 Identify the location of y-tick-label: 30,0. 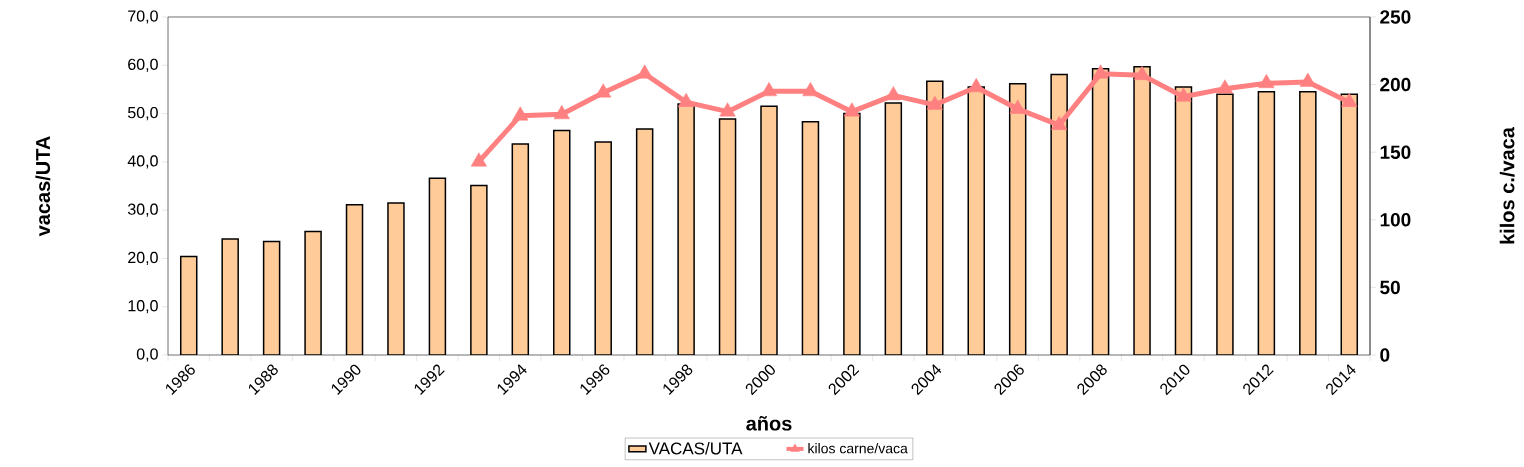
(142, 210).